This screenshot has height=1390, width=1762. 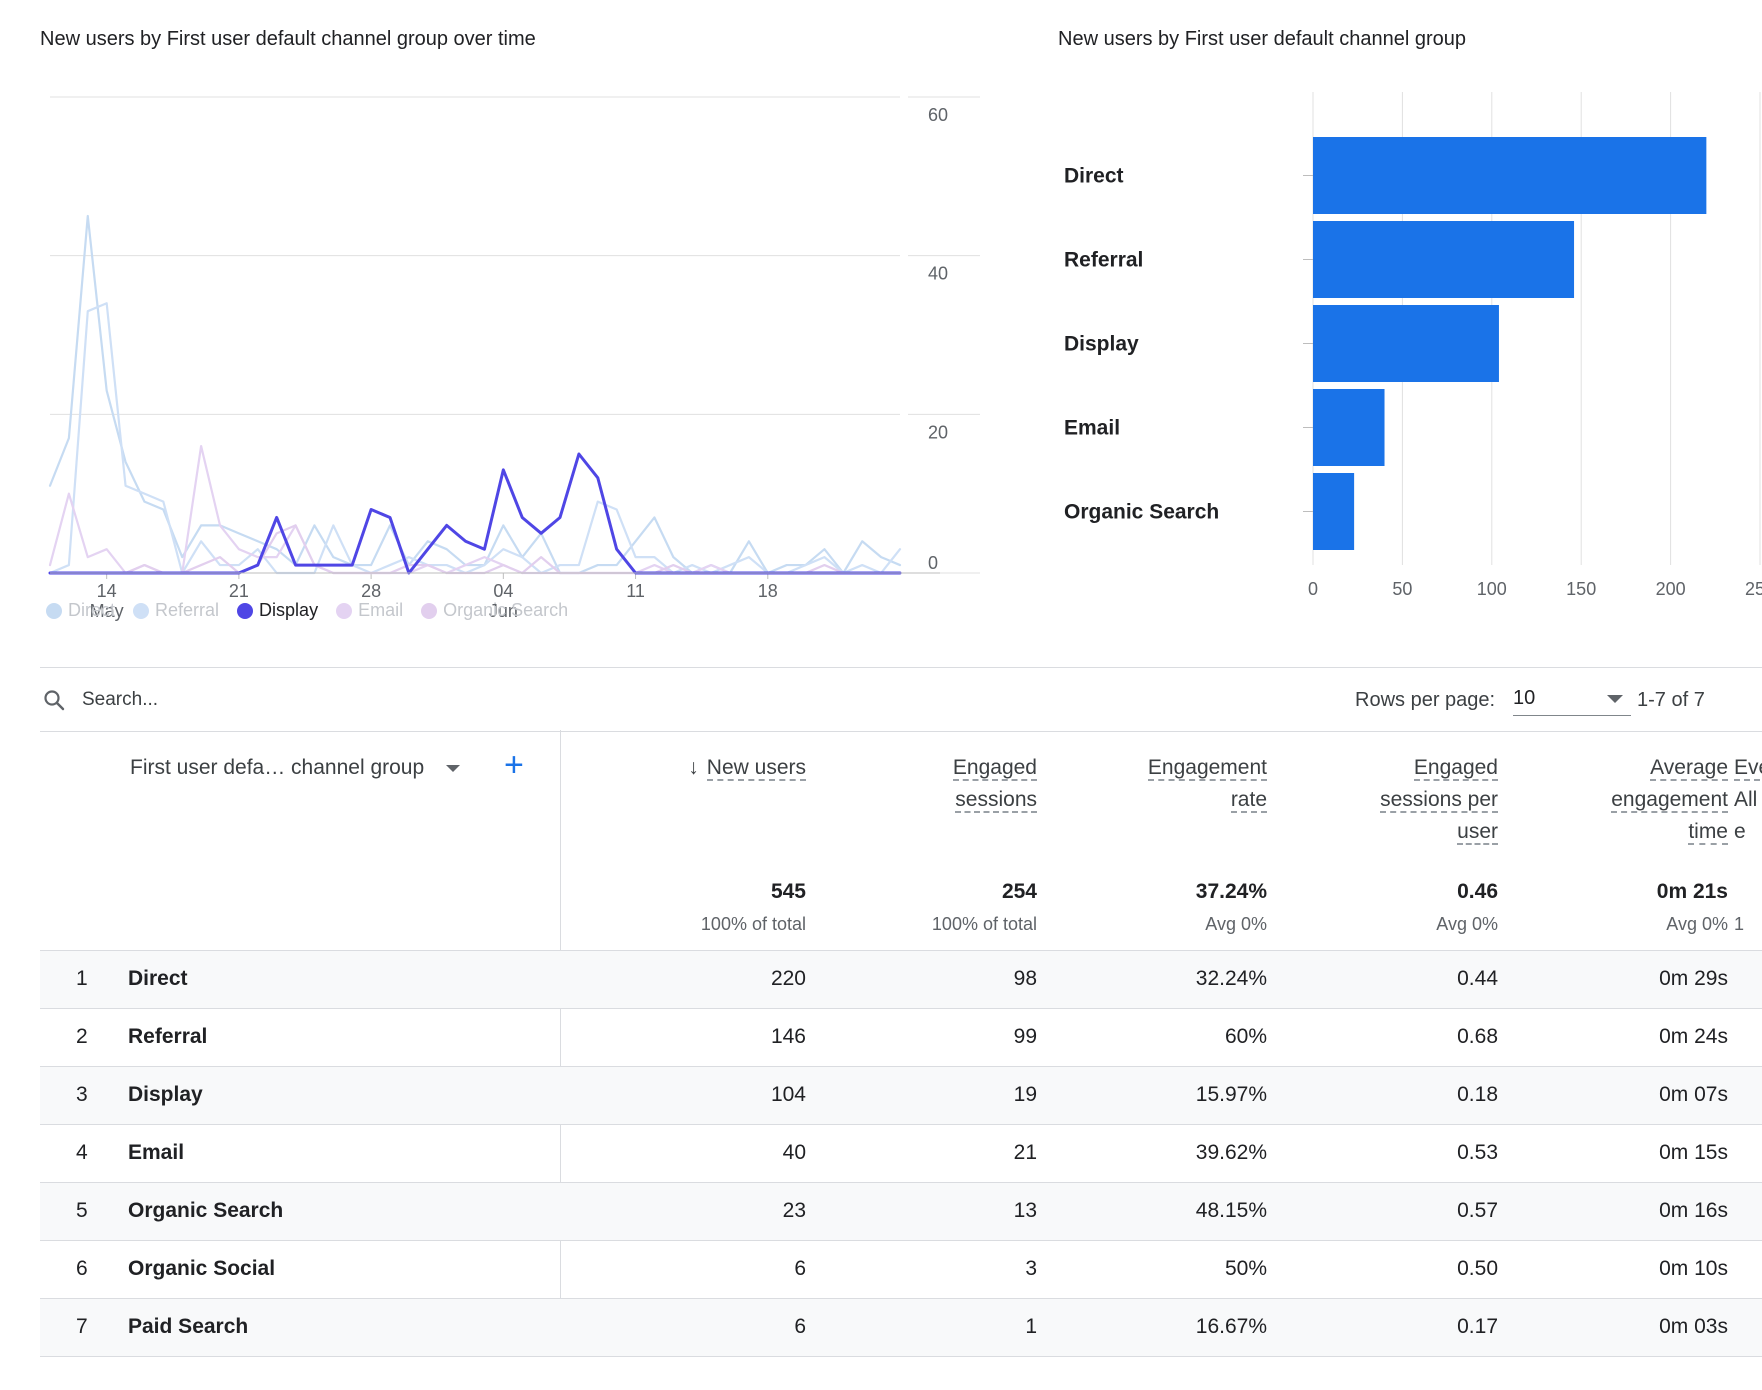 What do you see at coordinates (1477, 1094) in the screenshot?
I see `cell-engaged-sessions-per-user: 0.18` at bounding box center [1477, 1094].